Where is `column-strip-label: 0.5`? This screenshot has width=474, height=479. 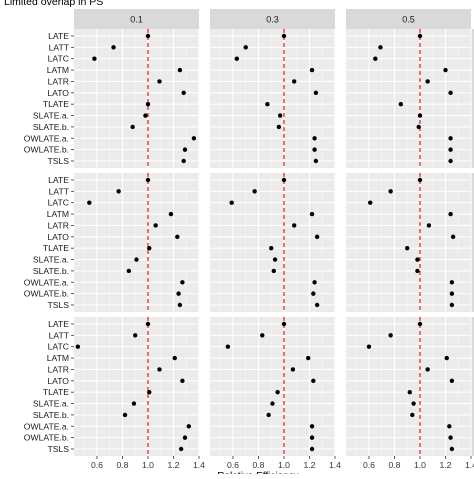
column-strip-label: 0.5 is located at coordinates (408, 20).